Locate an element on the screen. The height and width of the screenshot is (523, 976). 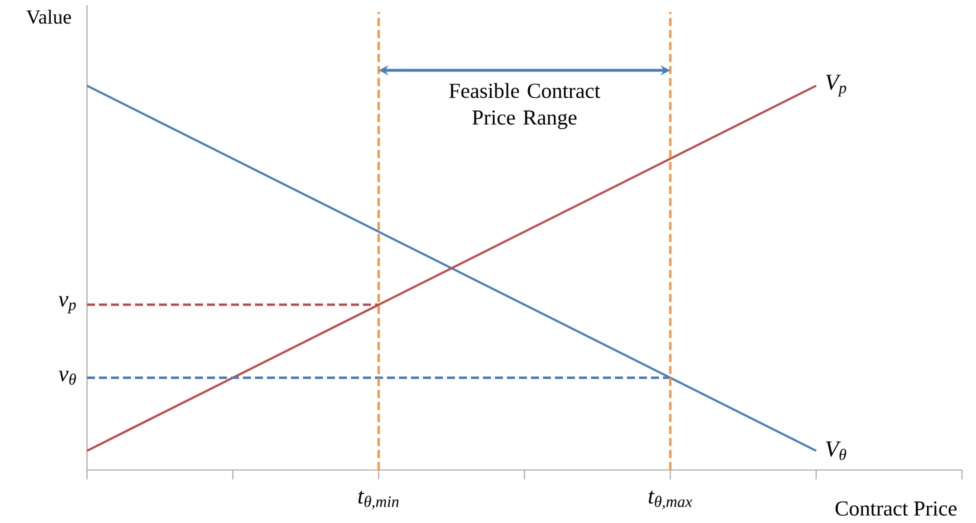
series-label: v$_{p}$ is located at coordinates (67, 305).